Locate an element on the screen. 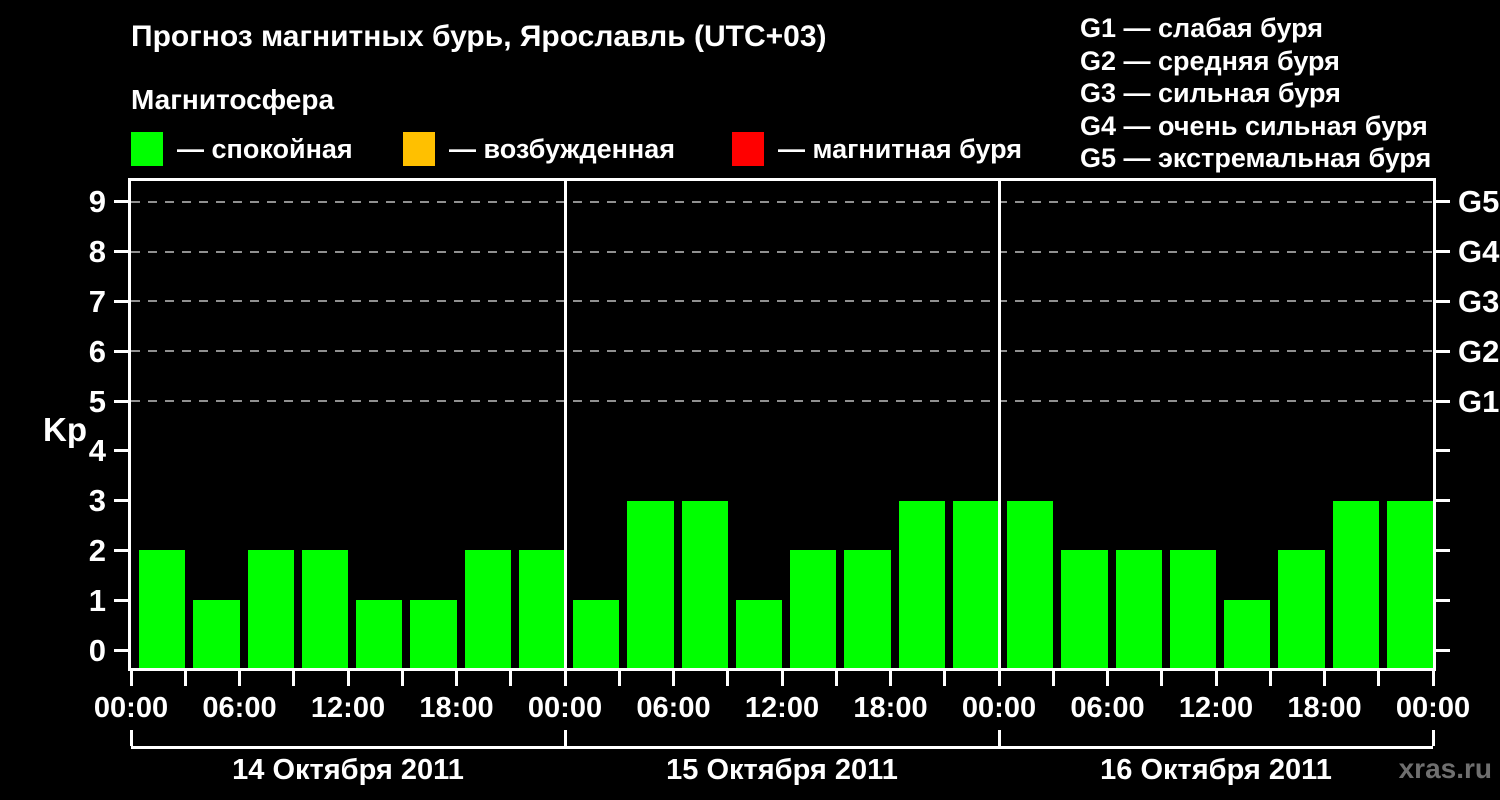 The height and width of the screenshot is (800, 1500). y-axis-tick-label: 0 is located at coordinates (97, 650).